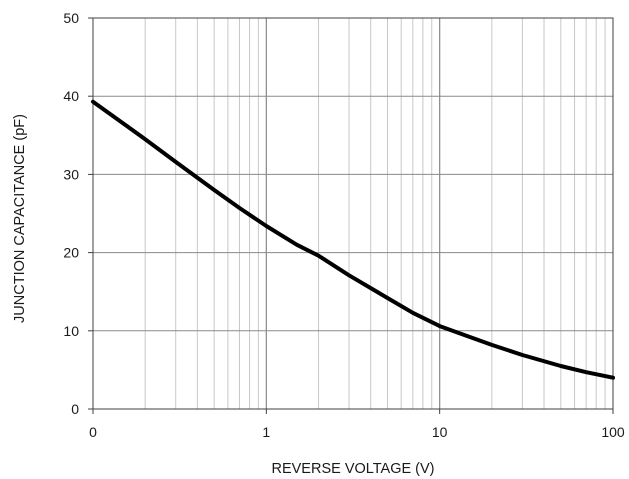 The height and width of the screenshot is (479, 629). Describe the element at coordinates (613, 432) in the screenshot. I see `x-tick-label: 100` at that location.